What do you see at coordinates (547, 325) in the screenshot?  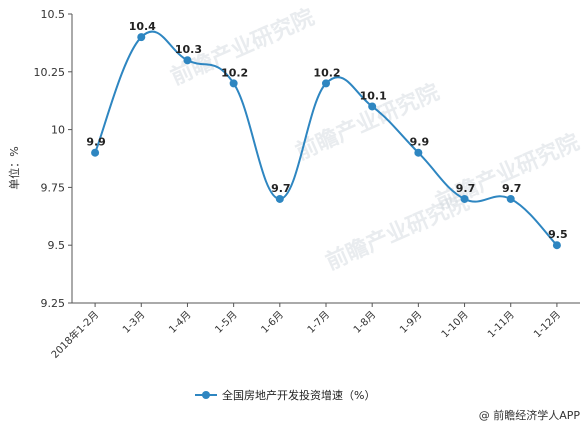 I see `x-tick-label: 1-12月` at bounding box center [547, 325].